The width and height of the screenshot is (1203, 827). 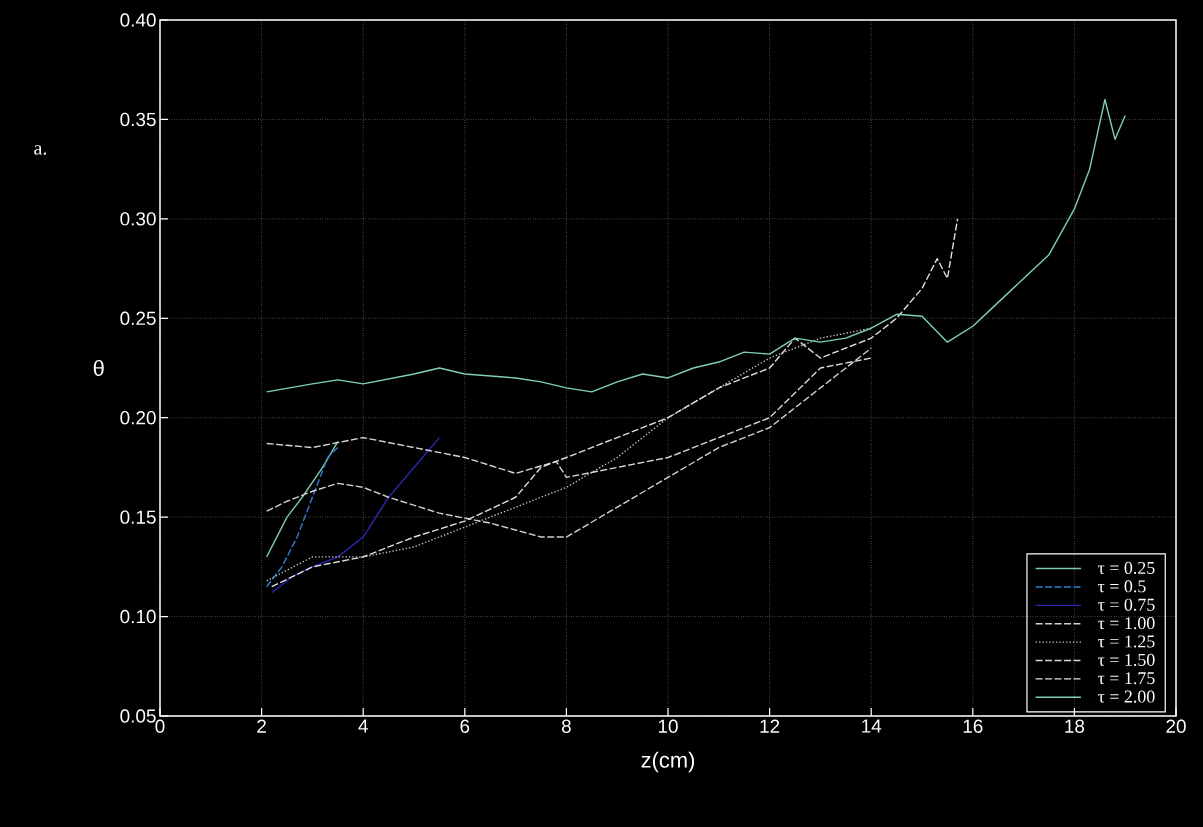 I want to click on y-tick-label: 0.10, so click(x=138, y=616).